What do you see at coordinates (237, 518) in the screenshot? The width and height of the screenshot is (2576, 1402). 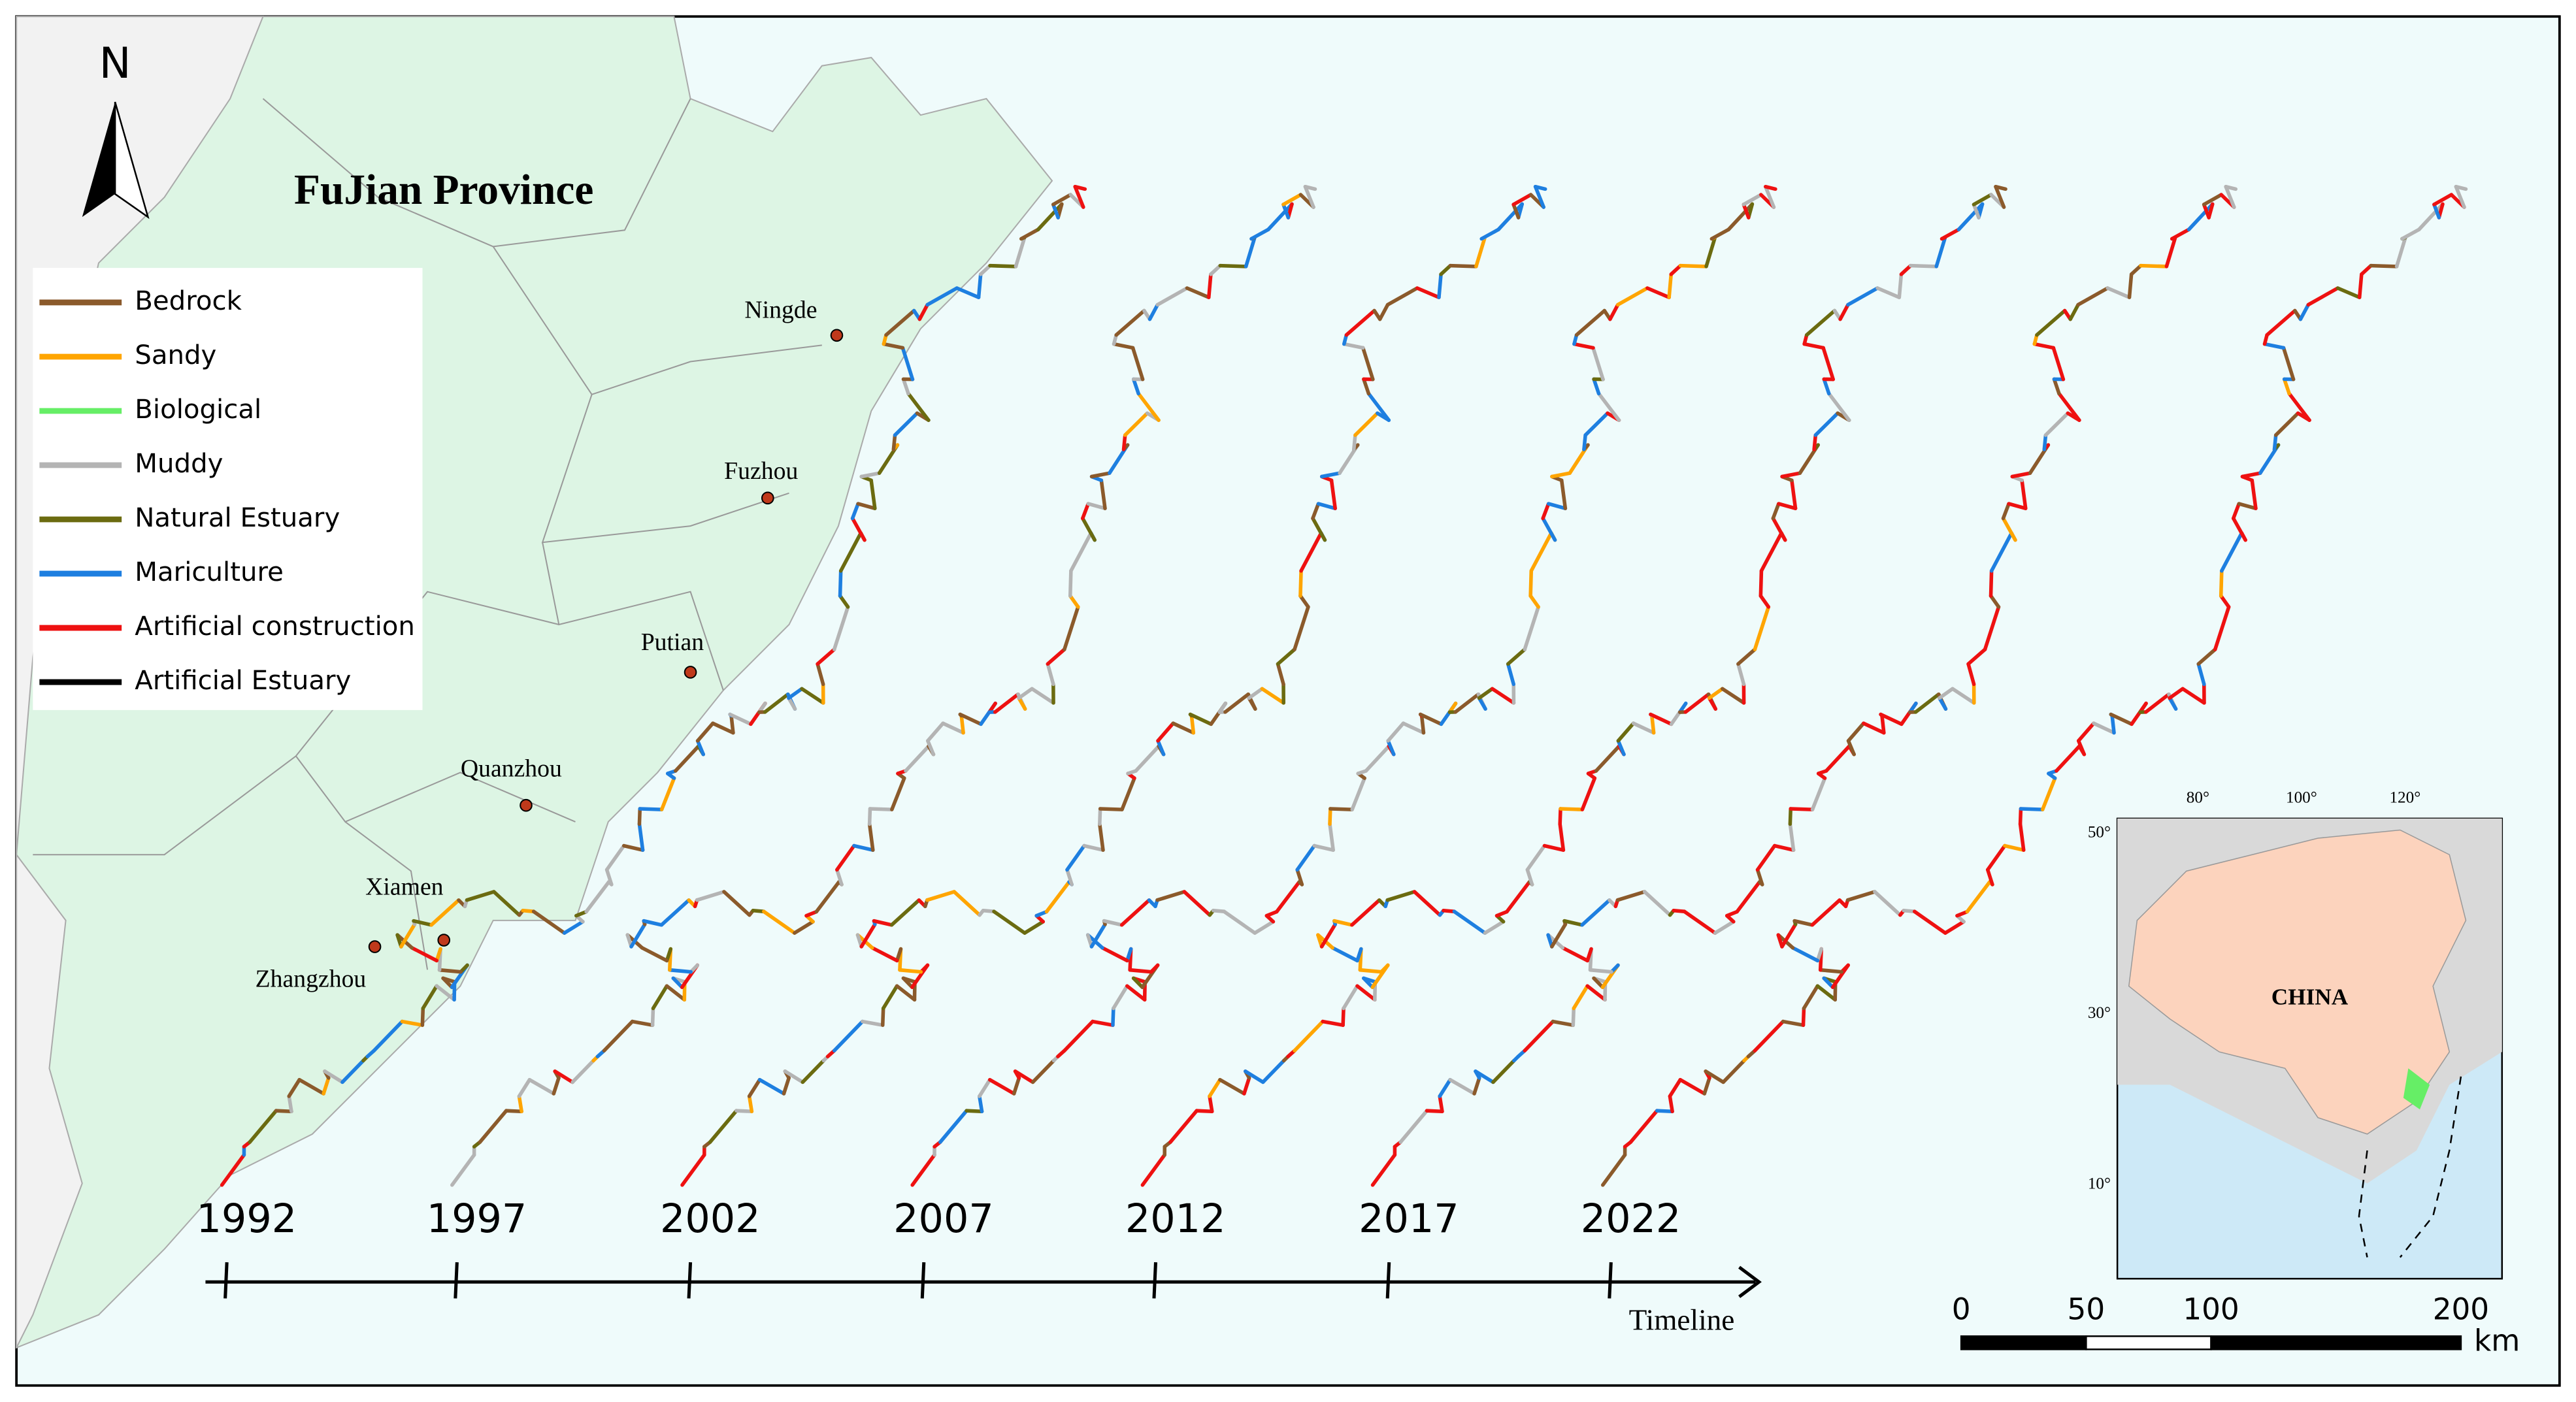 I see `legend-label: Natural Estuary` at bounding box center [237, 518].